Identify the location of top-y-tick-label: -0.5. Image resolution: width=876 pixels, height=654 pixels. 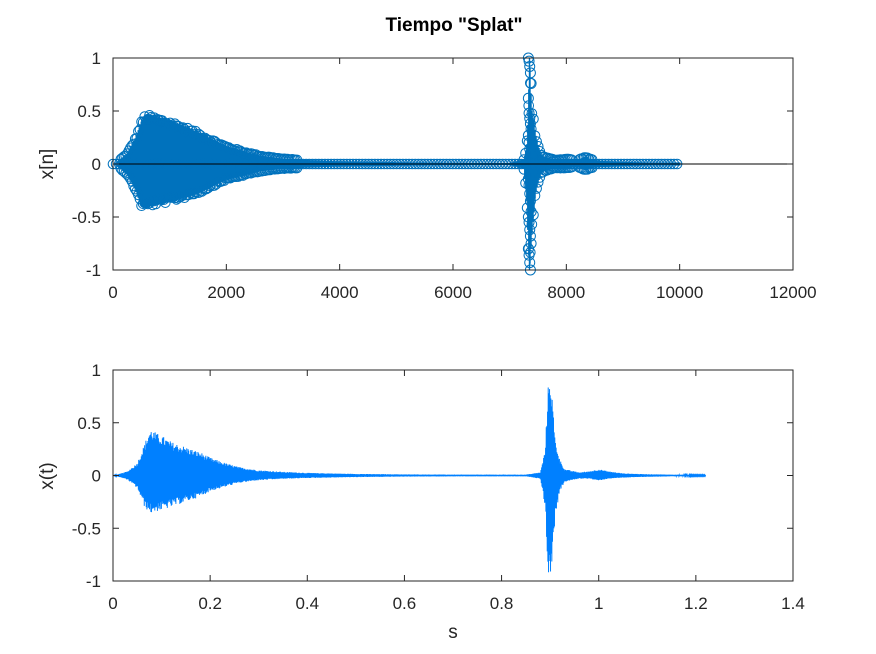
(86, 217).